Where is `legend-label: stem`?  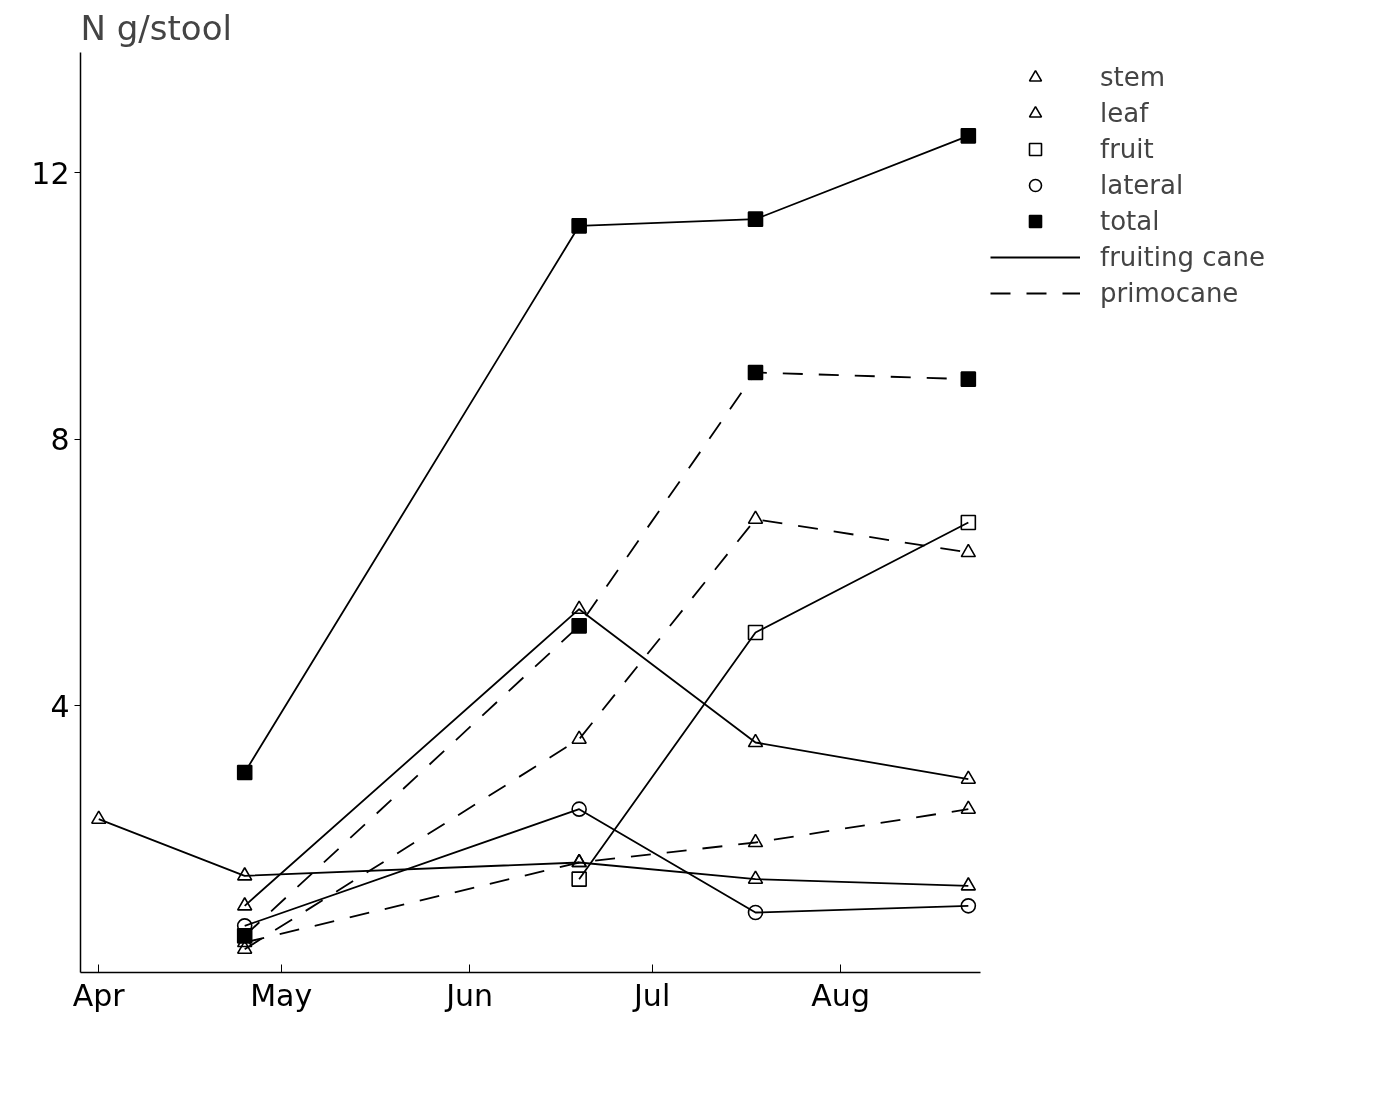 legend-label: stem is located at coordinates (1133, 77).